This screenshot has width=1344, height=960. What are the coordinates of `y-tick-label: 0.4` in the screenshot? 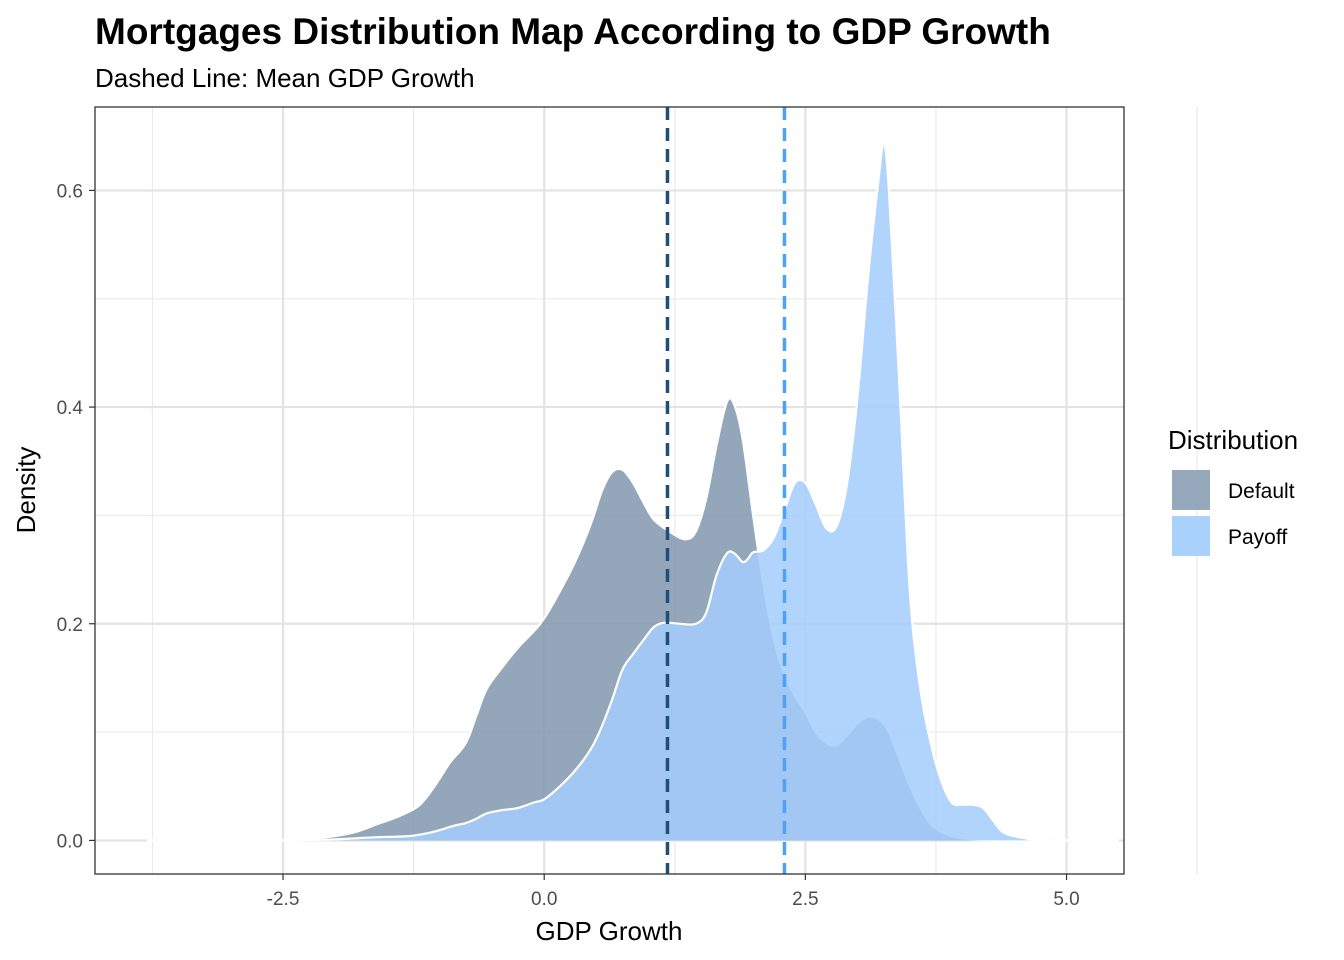 It's located at (70, 408).